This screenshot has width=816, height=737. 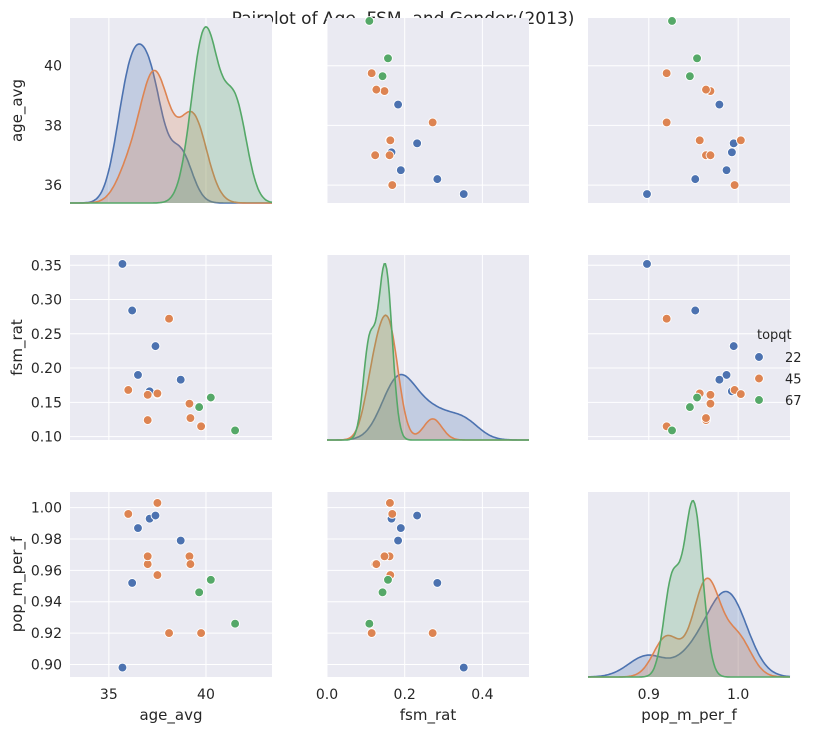 What do you see at coordinates (46, 351) in the screenshot?
I see `y-ticks-fsm_rat: 0.10 0.15 0.20 0.25 0.30 0.35` at bounding box center [46, 351].